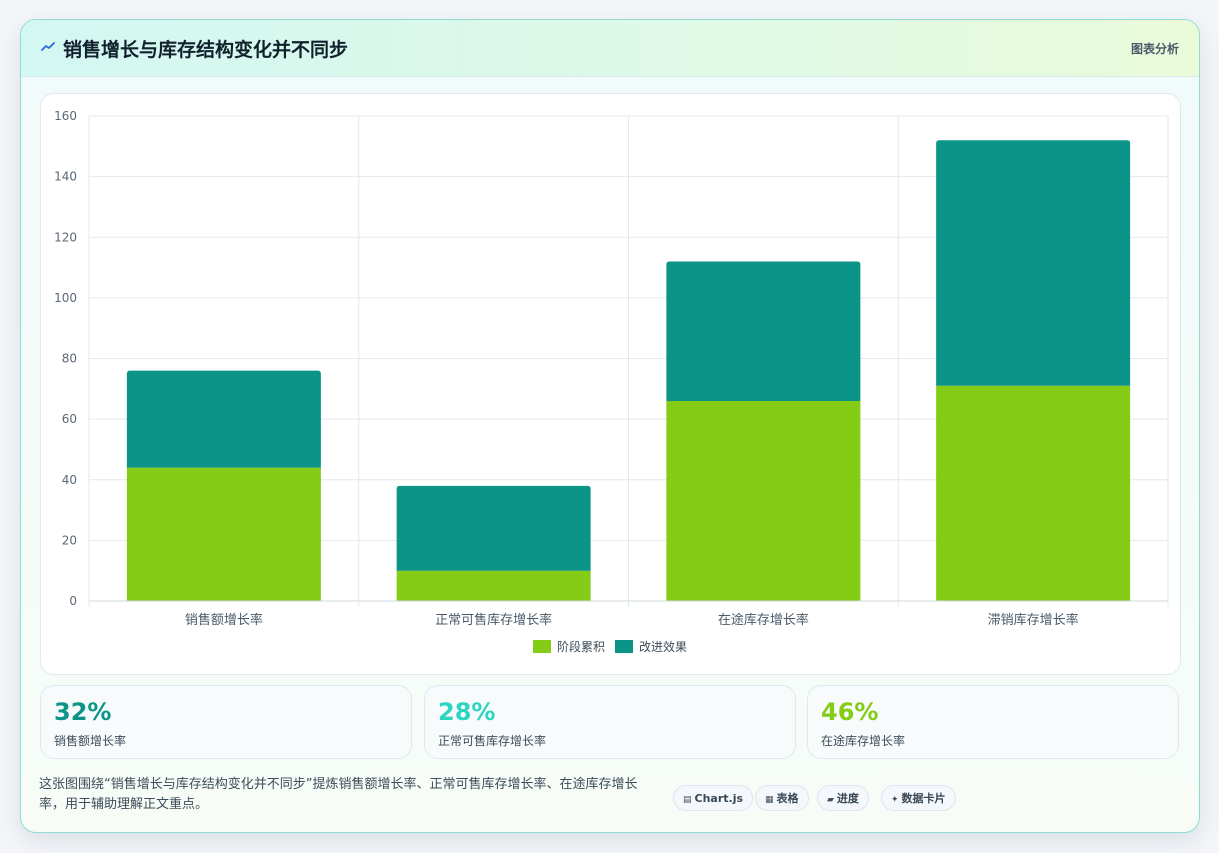 The height and width of the screenshot is (853, 1219). What do you see at coordinates (663, 646) in the screenshot?
I see `legend-label: 改进效果` at bounding box center [663, 646].